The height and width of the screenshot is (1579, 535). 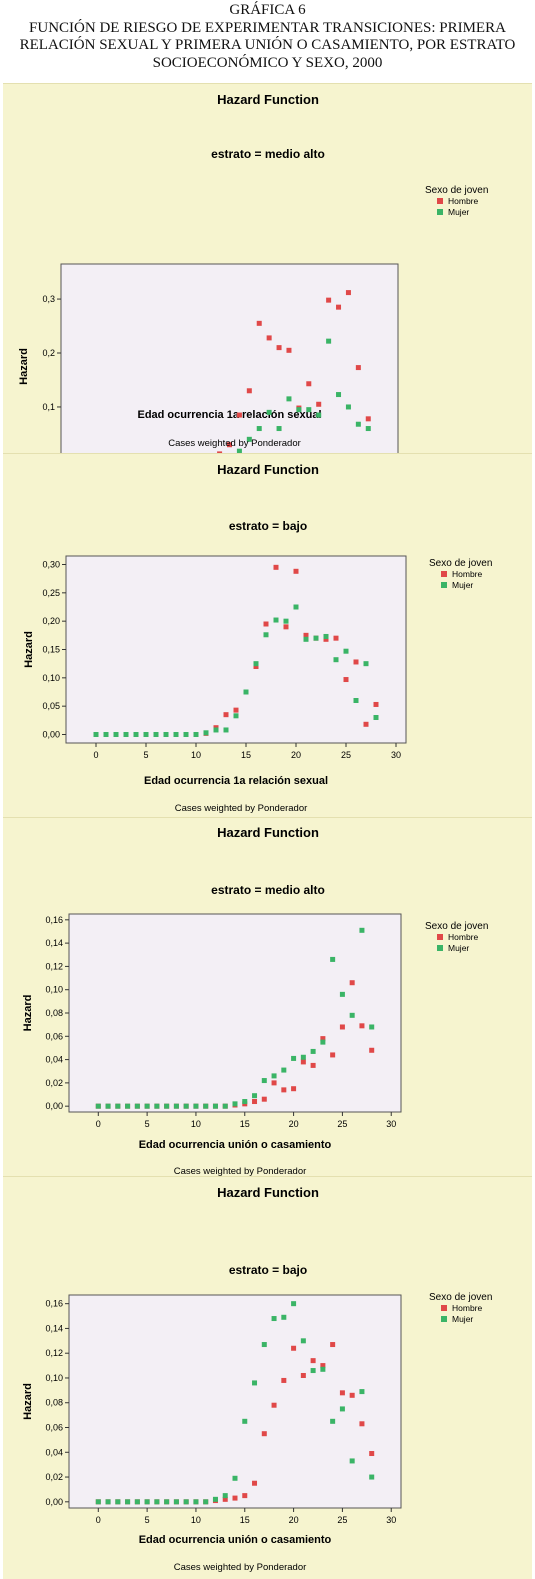 What do you see at coordinates (51, 706) in the screenshot?
I see `y-tick-label: 0,05` at bounding box center [51, 706].